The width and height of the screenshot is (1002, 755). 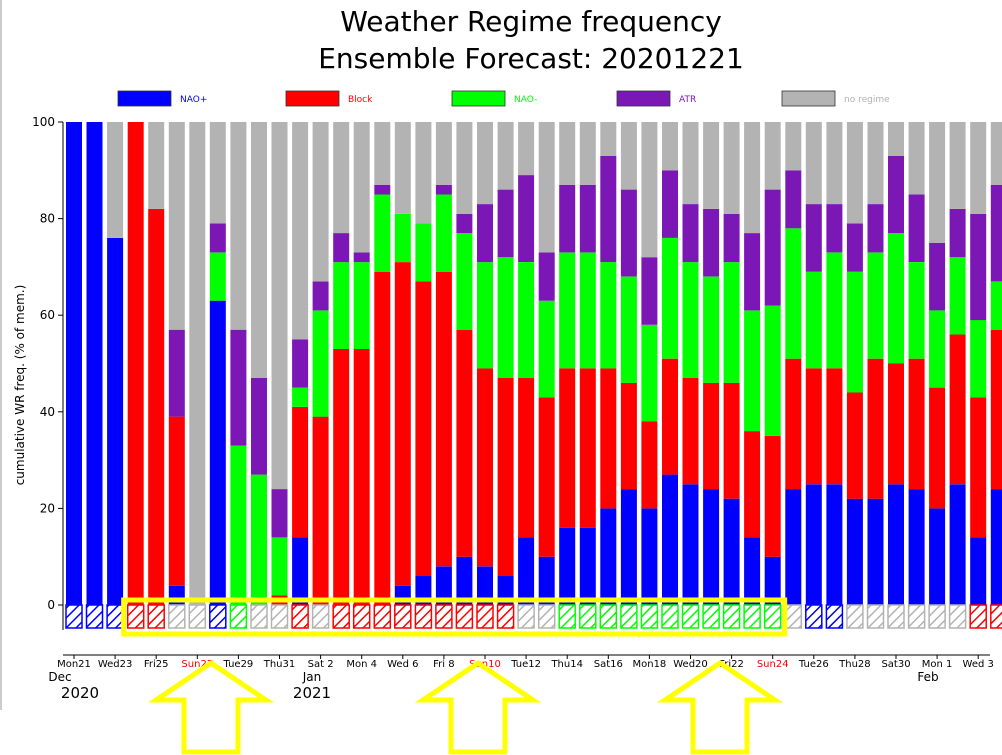 I want to click on dominant-regime-row, so click(x=533, y=616).